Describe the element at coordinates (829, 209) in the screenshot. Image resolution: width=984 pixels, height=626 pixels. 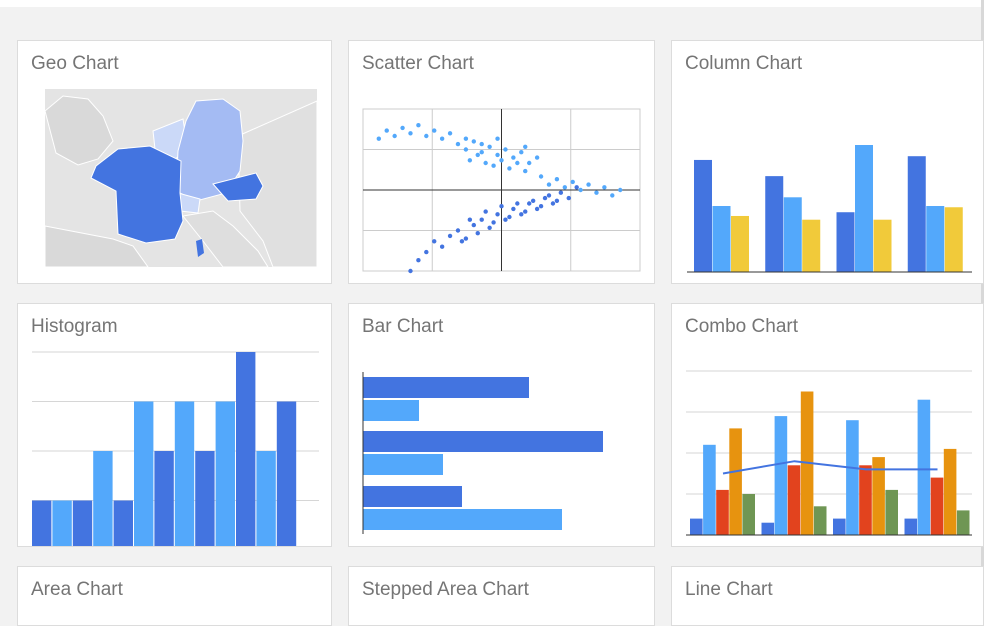
I see `column-chart` at that location.